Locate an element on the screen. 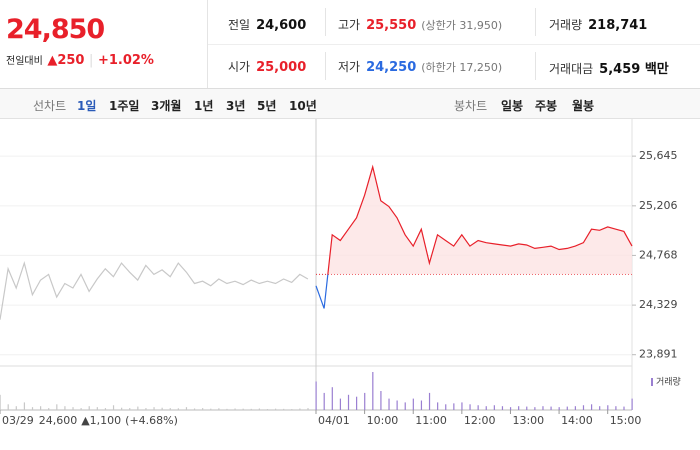 This screenshot has height=450, width=700. stat: 거래량 218,741 is located at coordinates (598, 24).